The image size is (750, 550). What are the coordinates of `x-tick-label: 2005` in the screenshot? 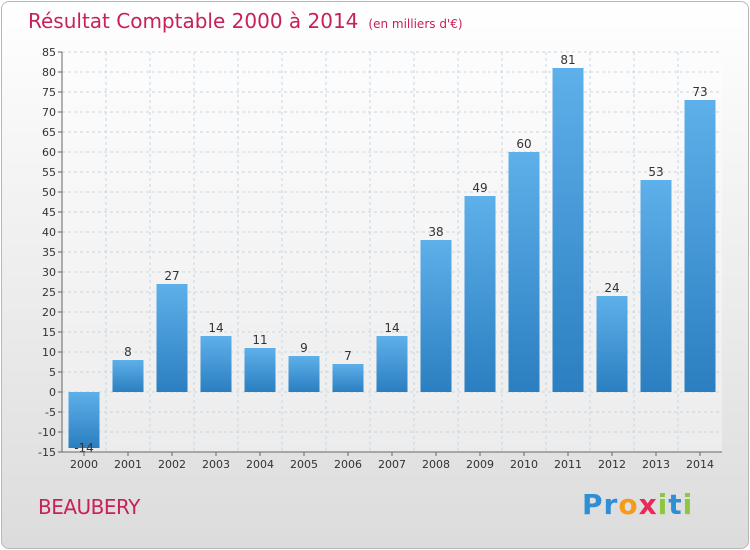 It's located at (304, 464).